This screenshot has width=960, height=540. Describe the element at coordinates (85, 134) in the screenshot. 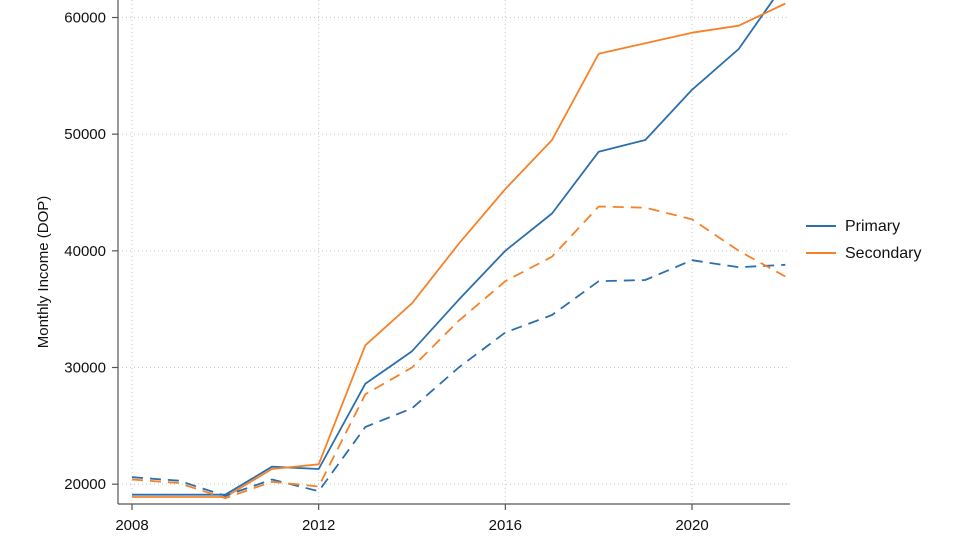

I see `y-tick-label: 50000` at that location.